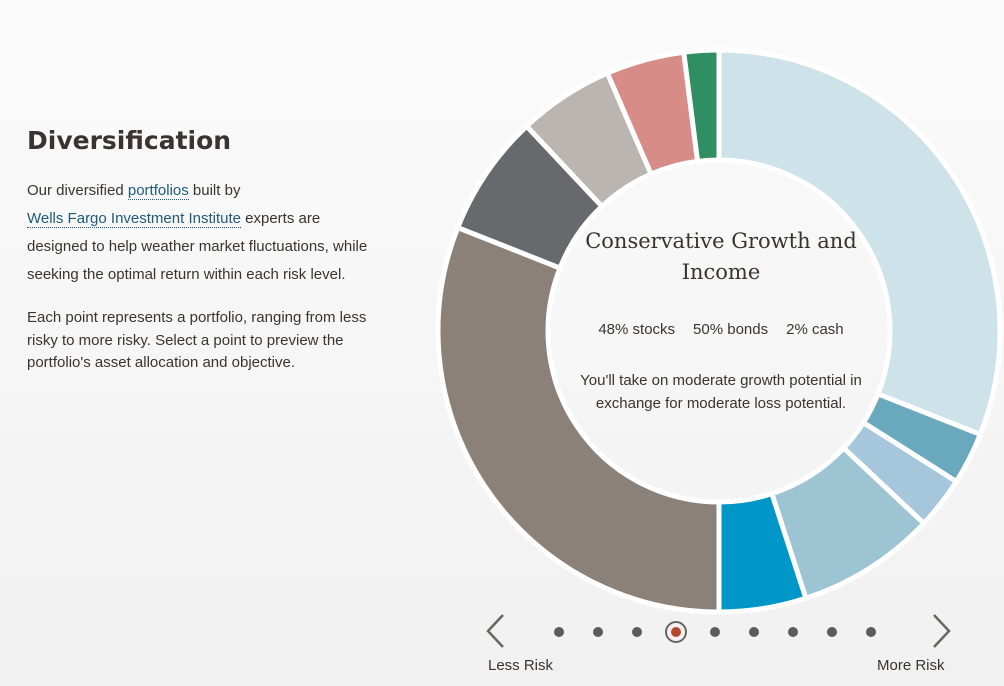 This screenshot has width=1004, height=686. What do you see at coordinates (911, 665) in the screenshot?
I see `more-risk-label: More Risk` at bounding box center [911, 665].